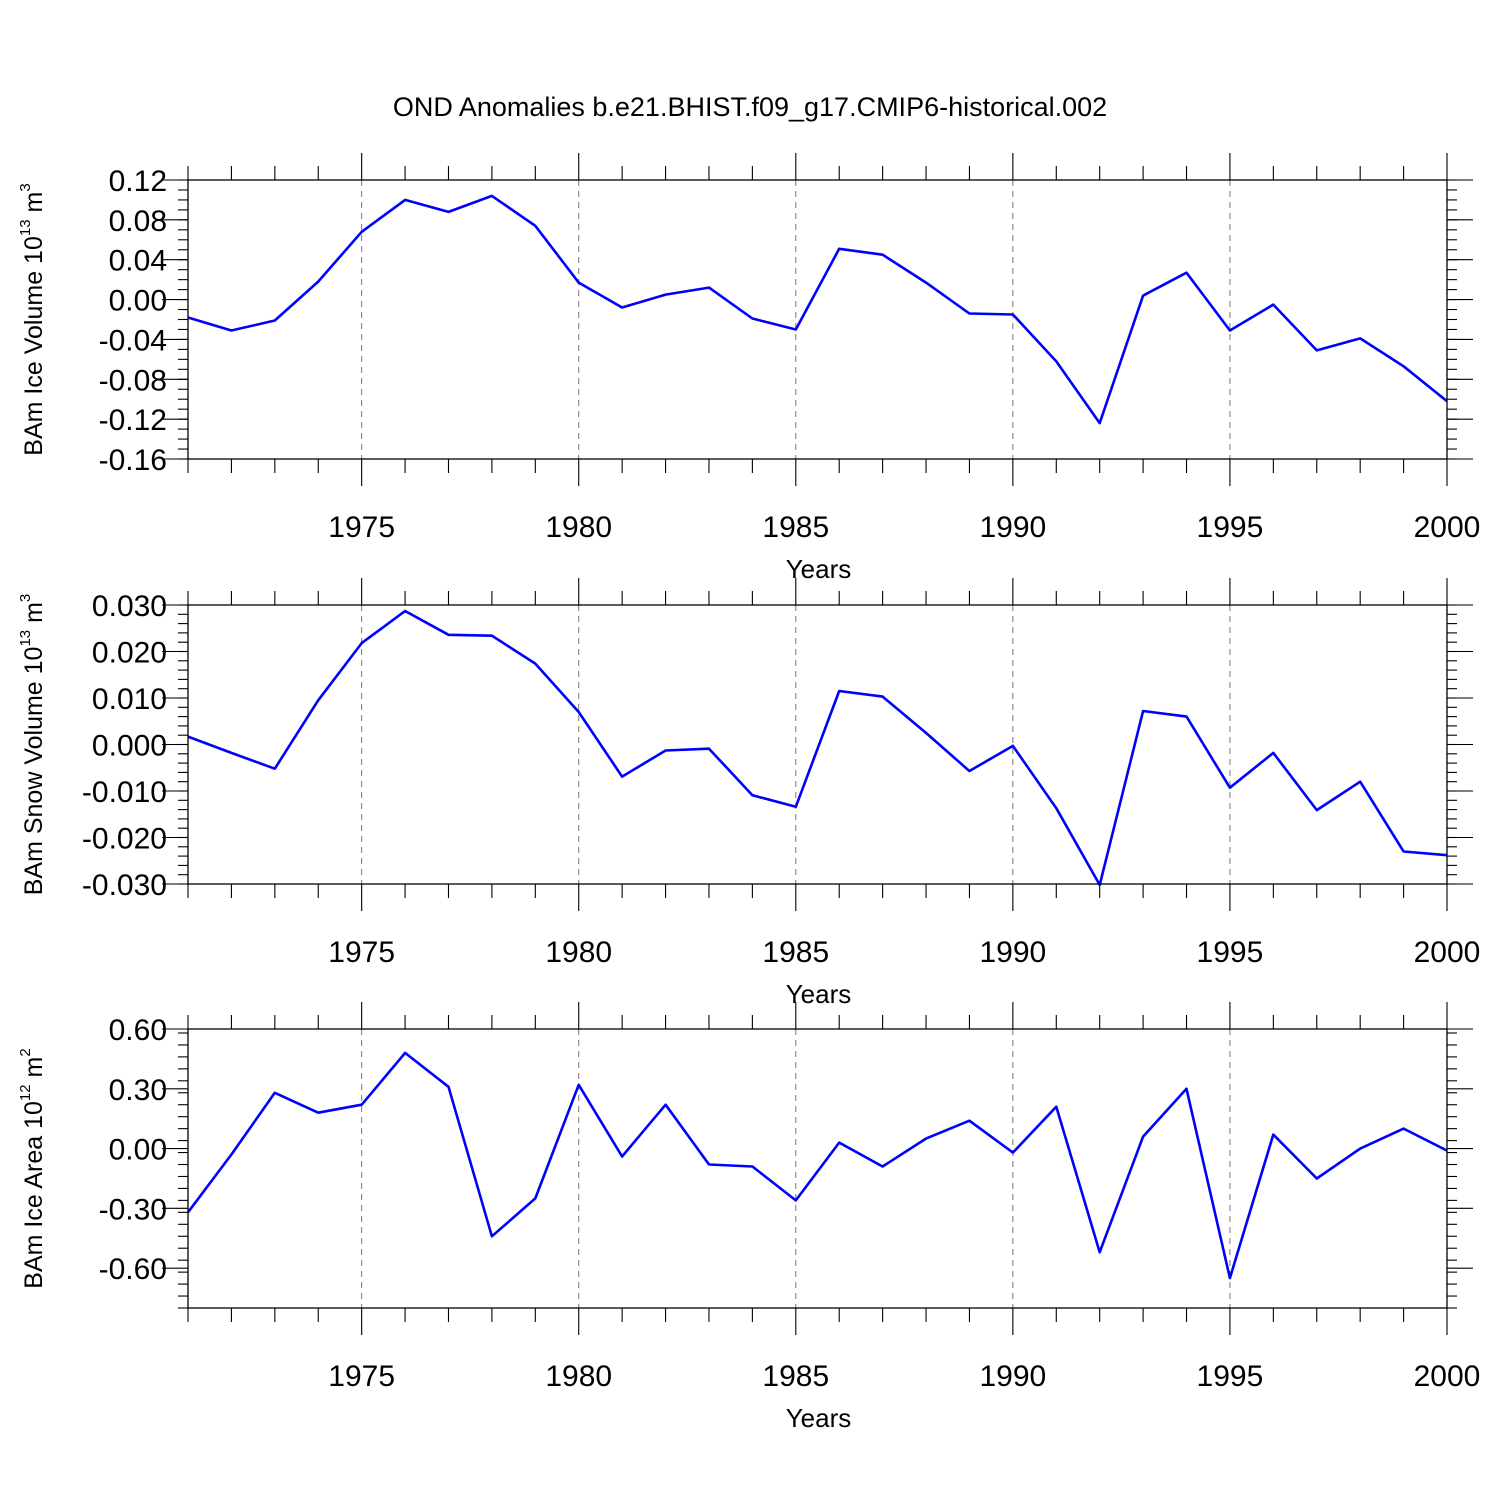 Image resolution: width=1500 pixels, height=1500 pixels. Describe the element at coordinates (138, 181) in the screenshot. I see `y-tick-label: 0.12` at that location.